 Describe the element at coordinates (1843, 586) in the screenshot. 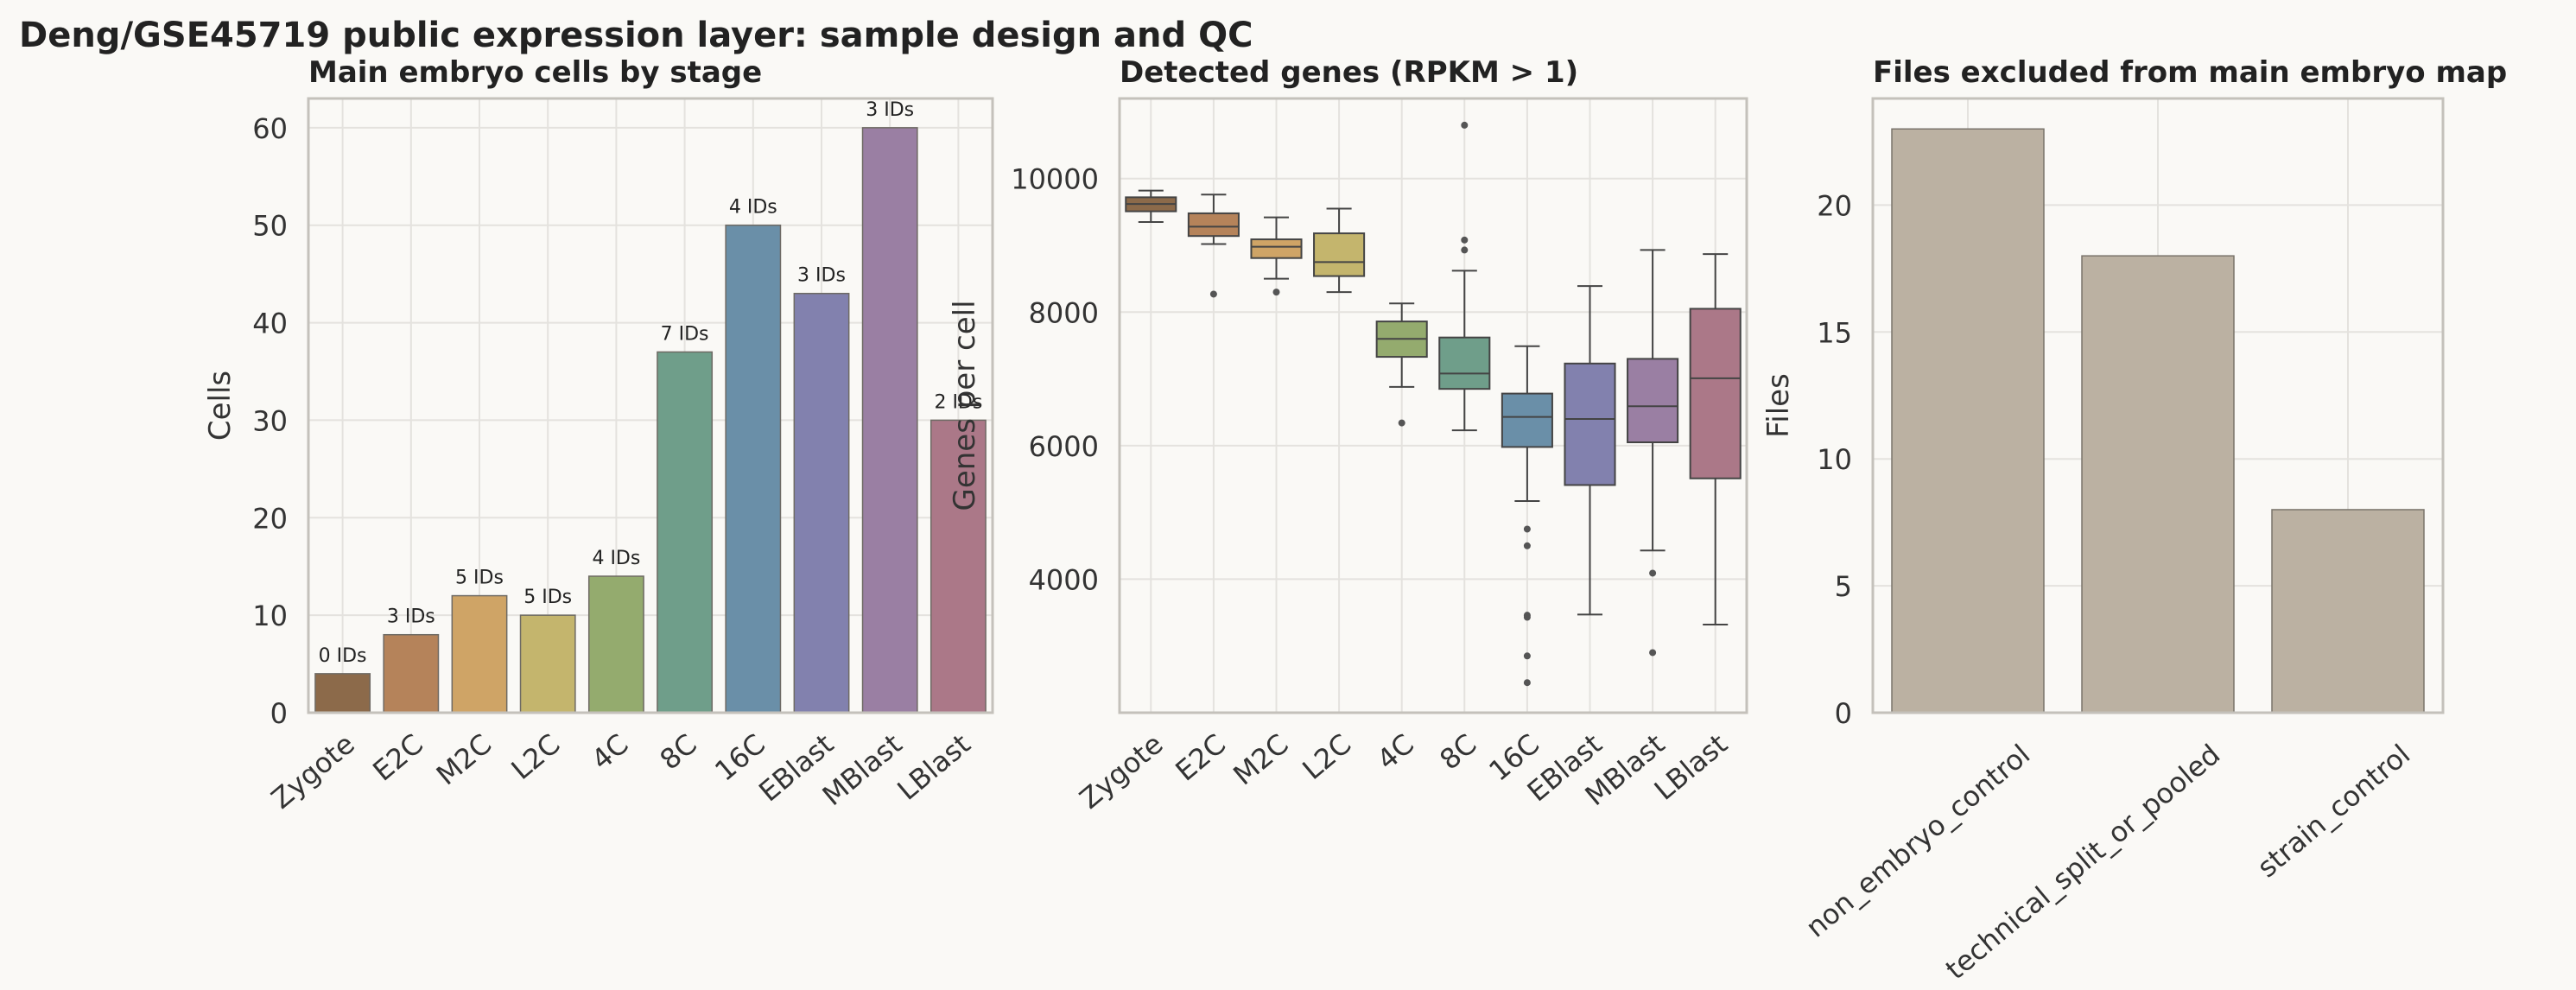

I see `excluded-chart-ytick-label: 5` at that location.